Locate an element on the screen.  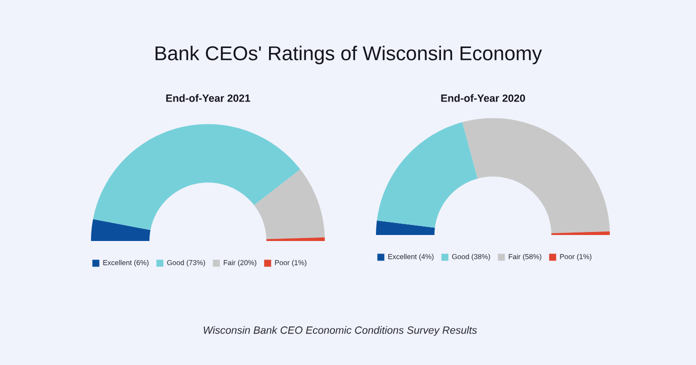
chart-subtitle: End-of-Year 2021 is located at coordinates (208, 98).